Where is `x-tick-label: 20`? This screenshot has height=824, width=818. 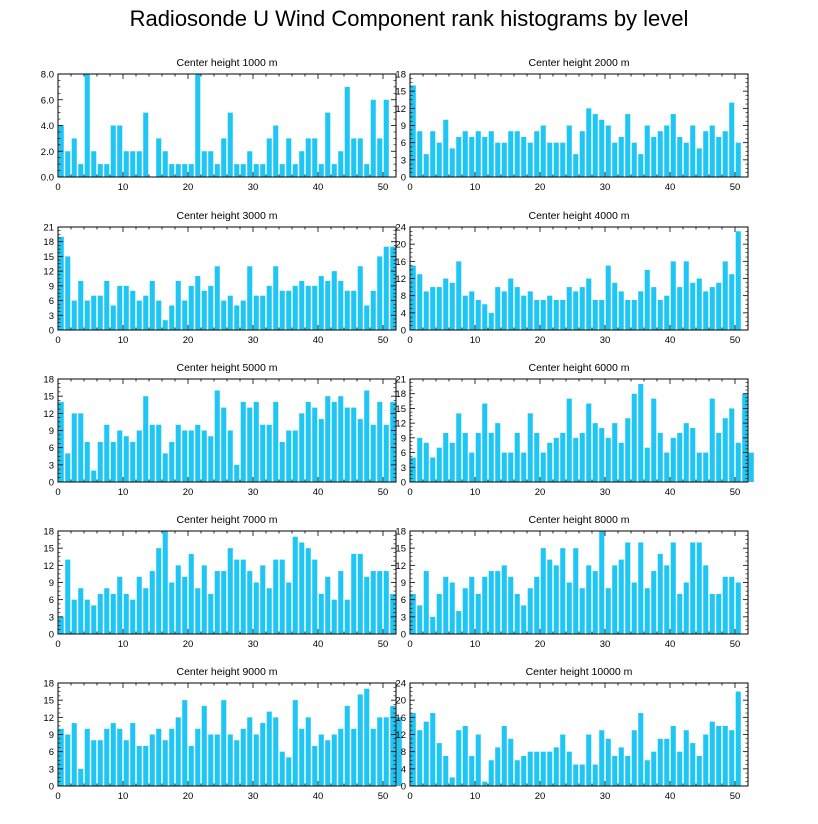
x-tick-label: 20 is located at coordinates (188, 187).